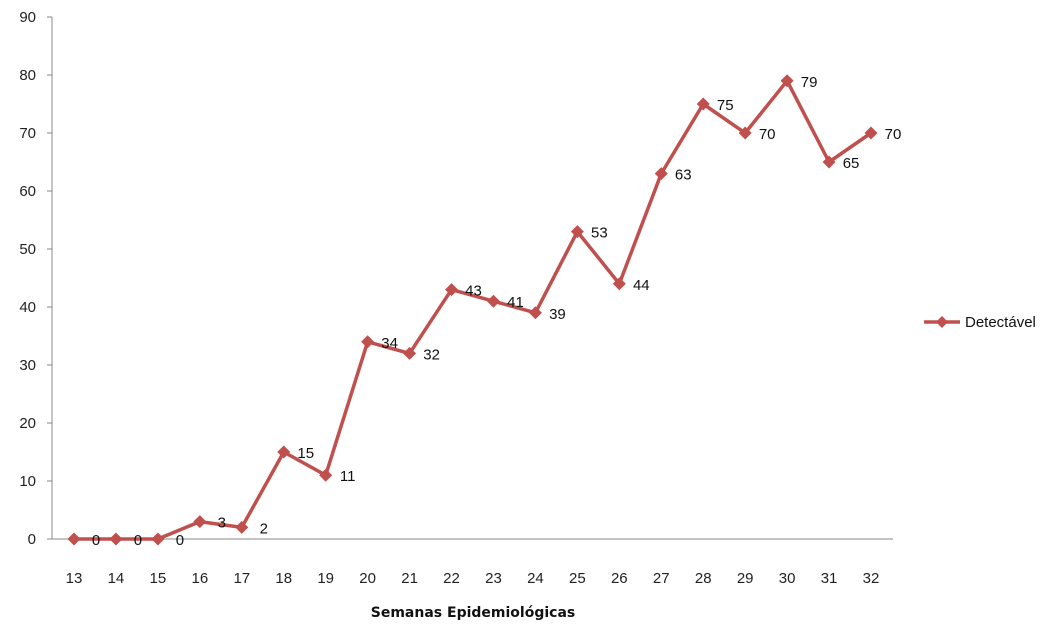 Image resolution: width=1064 pixels, height=624 pixels. I want to click on data-label: 63, so click(683, 175).